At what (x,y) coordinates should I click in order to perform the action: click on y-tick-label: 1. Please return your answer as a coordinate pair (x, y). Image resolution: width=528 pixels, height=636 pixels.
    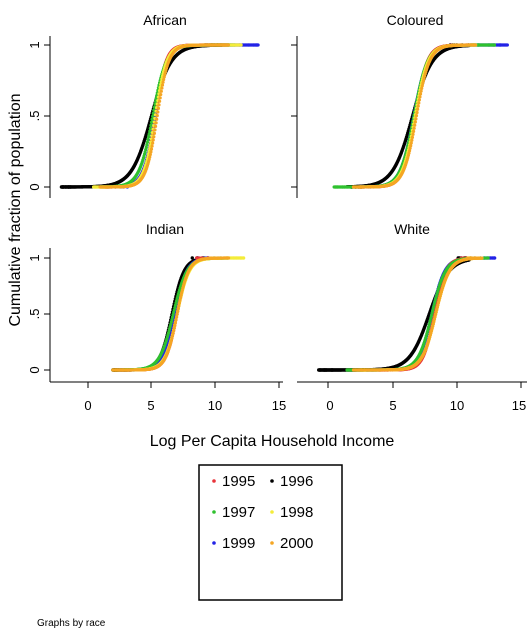
    Looking at the image, I should click on (34, 44).